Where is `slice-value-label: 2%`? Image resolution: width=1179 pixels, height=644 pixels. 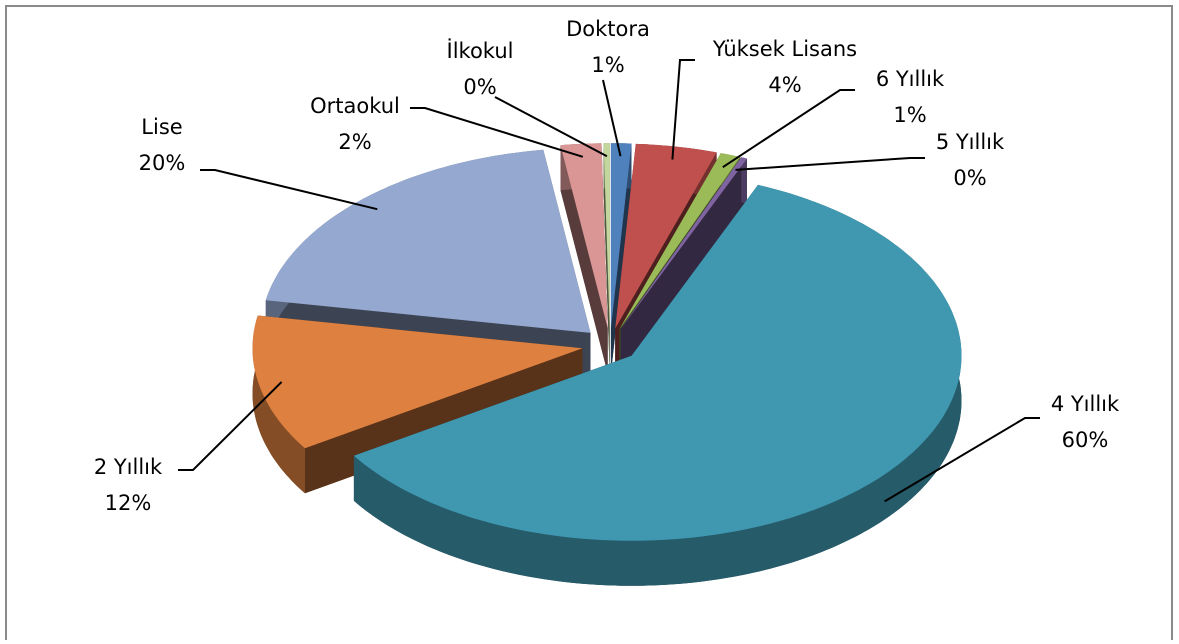 slice-value-label: 2% is located at coordinates (354, 142).